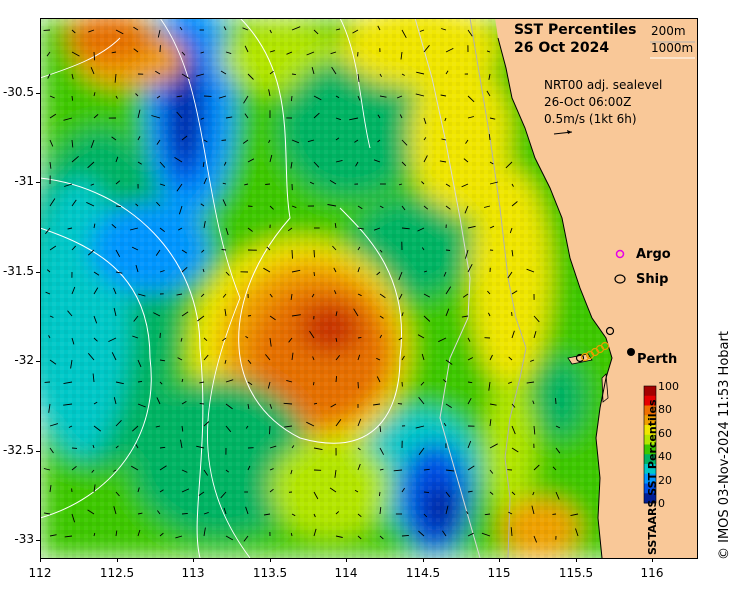 This screenshot has width=740, height=592. I want to click on info-source: NRT00 adj. sealevel, so click(603, 85).